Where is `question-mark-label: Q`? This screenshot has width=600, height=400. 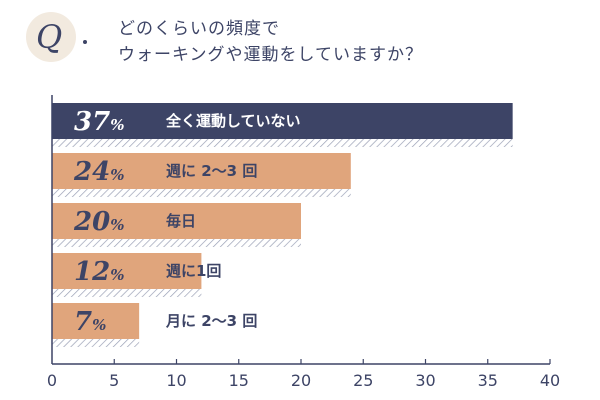 question-mark-label: Q is located at coordinates (49, 37).